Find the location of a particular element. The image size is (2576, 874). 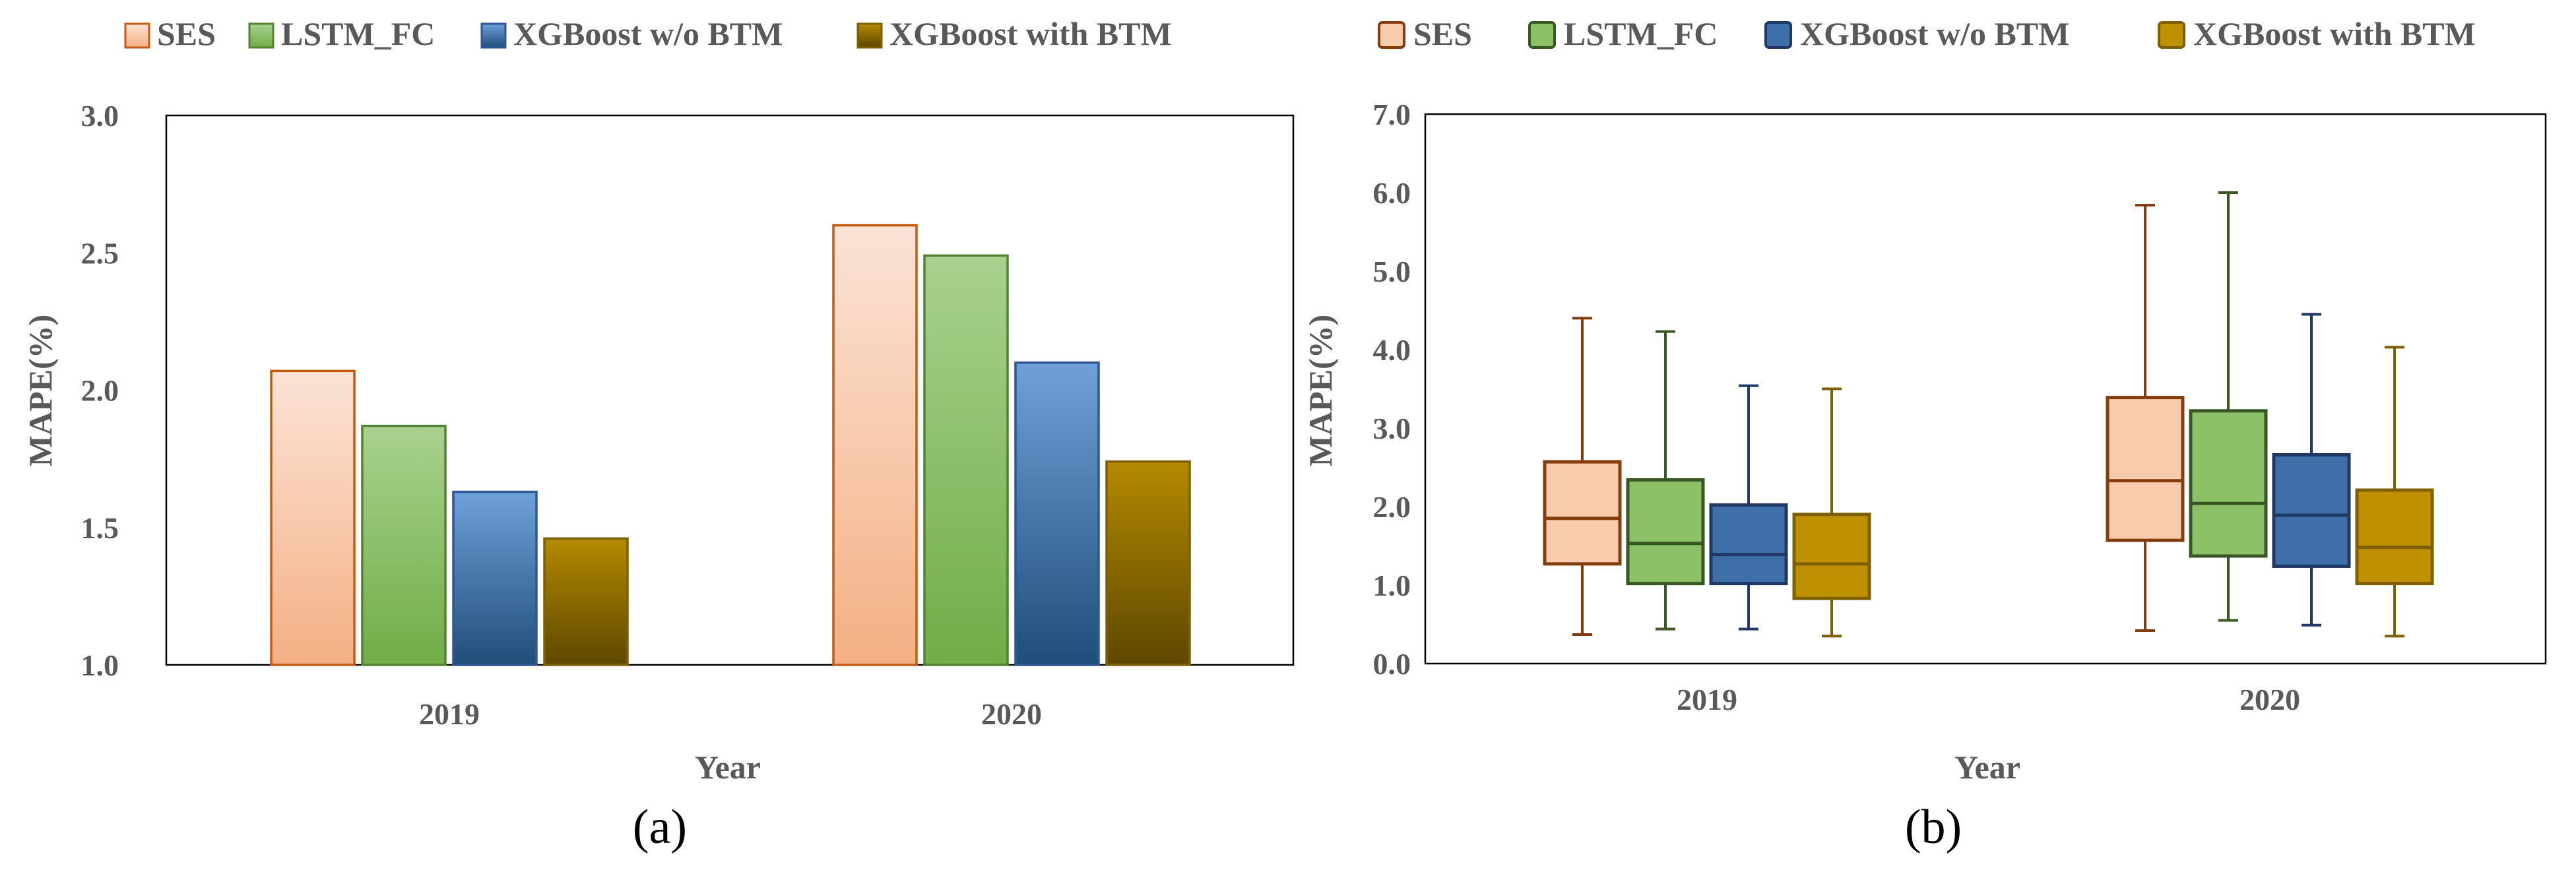

legend-a-label-xgbbtm: XGBoost with BTM is located at coordinates (1030, 33).